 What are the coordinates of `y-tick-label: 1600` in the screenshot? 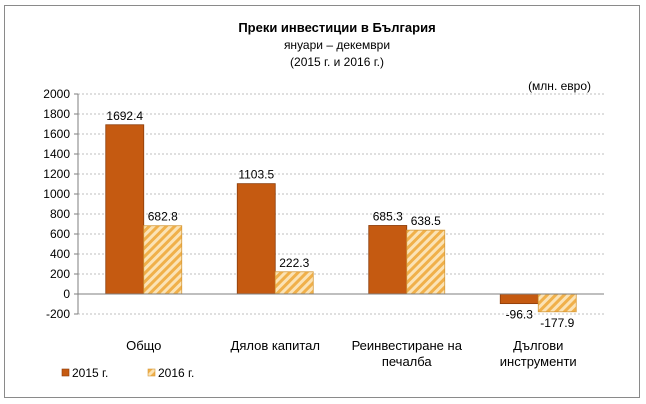 It's located at (56, 134).